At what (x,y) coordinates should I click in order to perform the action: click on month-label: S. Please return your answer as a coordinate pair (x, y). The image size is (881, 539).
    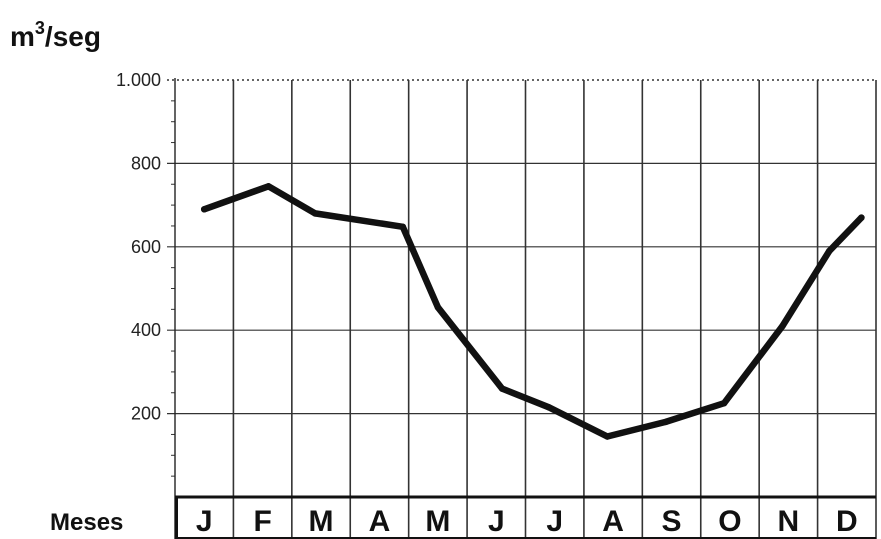
    Looking at the image, I should click on (672, 521).